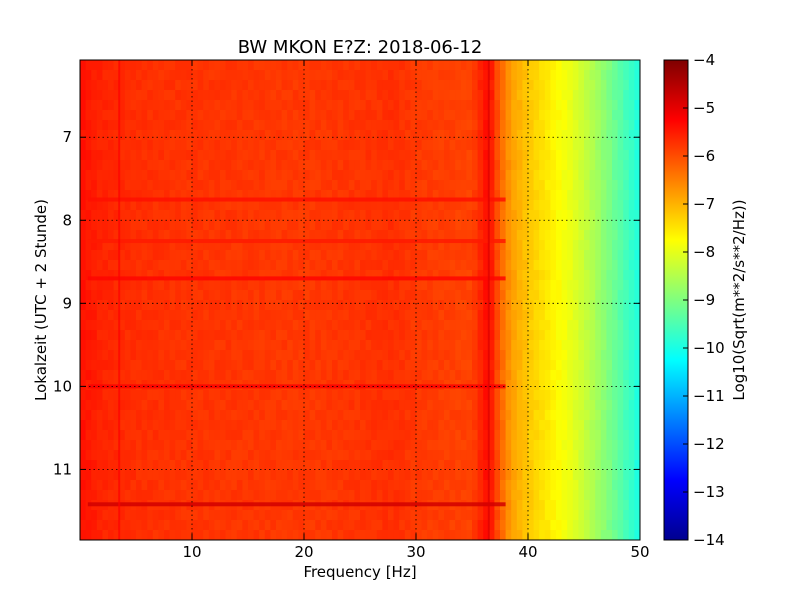  What do you see at coordinates (639, 552) in the screenshot?
I see `x-tick-label: 50` at bounding box center [639, 552].